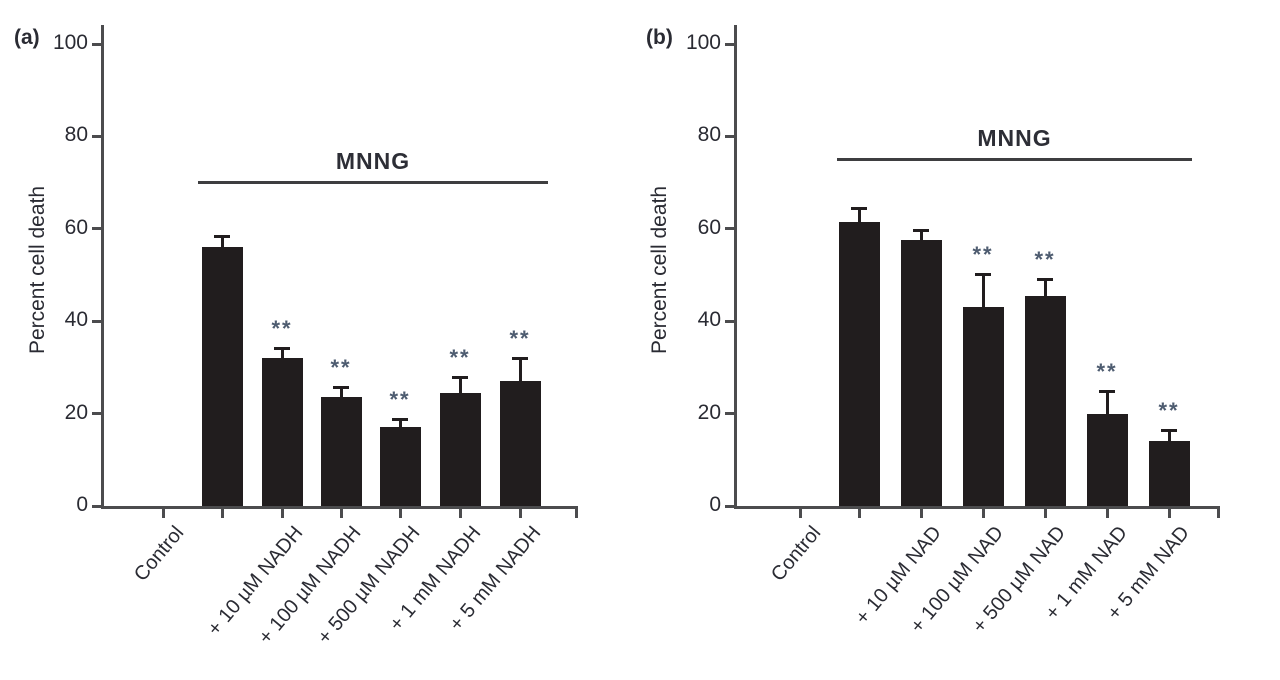 This screenshot has width=1280, height=680. What do you see at coordinates (369, 585) in the screenshot?
I see `x-tick-label: + 500 µM NADH` at bounding box center [369, 585].